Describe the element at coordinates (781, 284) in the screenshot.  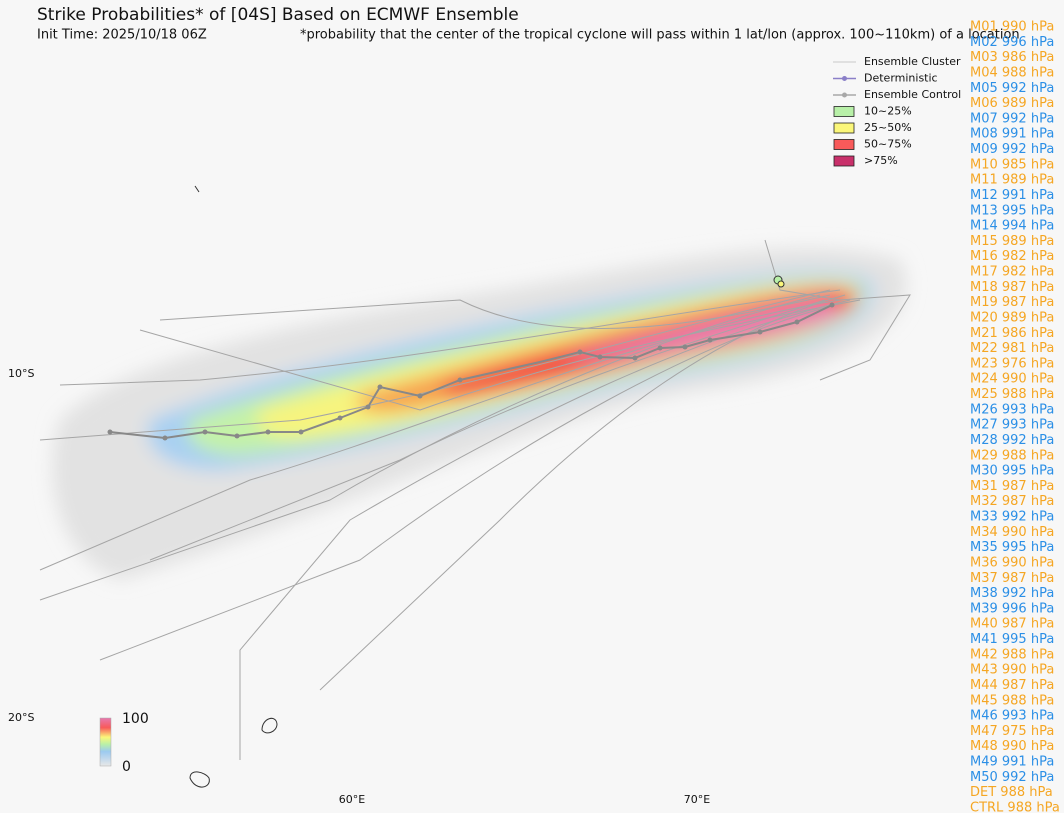
I see `current-position` at that location.